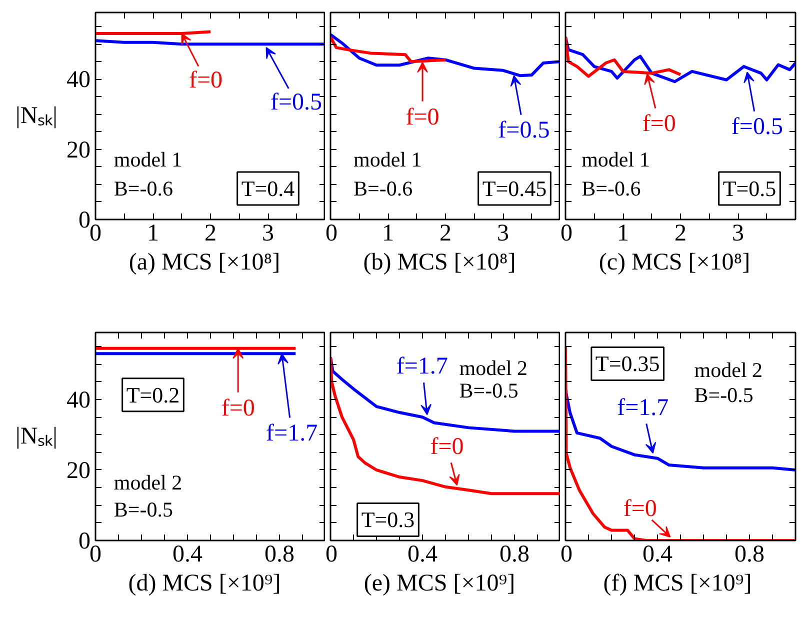  What do you see at coordinates (439, 263) in the screenshot?
I see `x-axis-title: (b) MCS [×10⁸]` at bounding box center [439, 263].